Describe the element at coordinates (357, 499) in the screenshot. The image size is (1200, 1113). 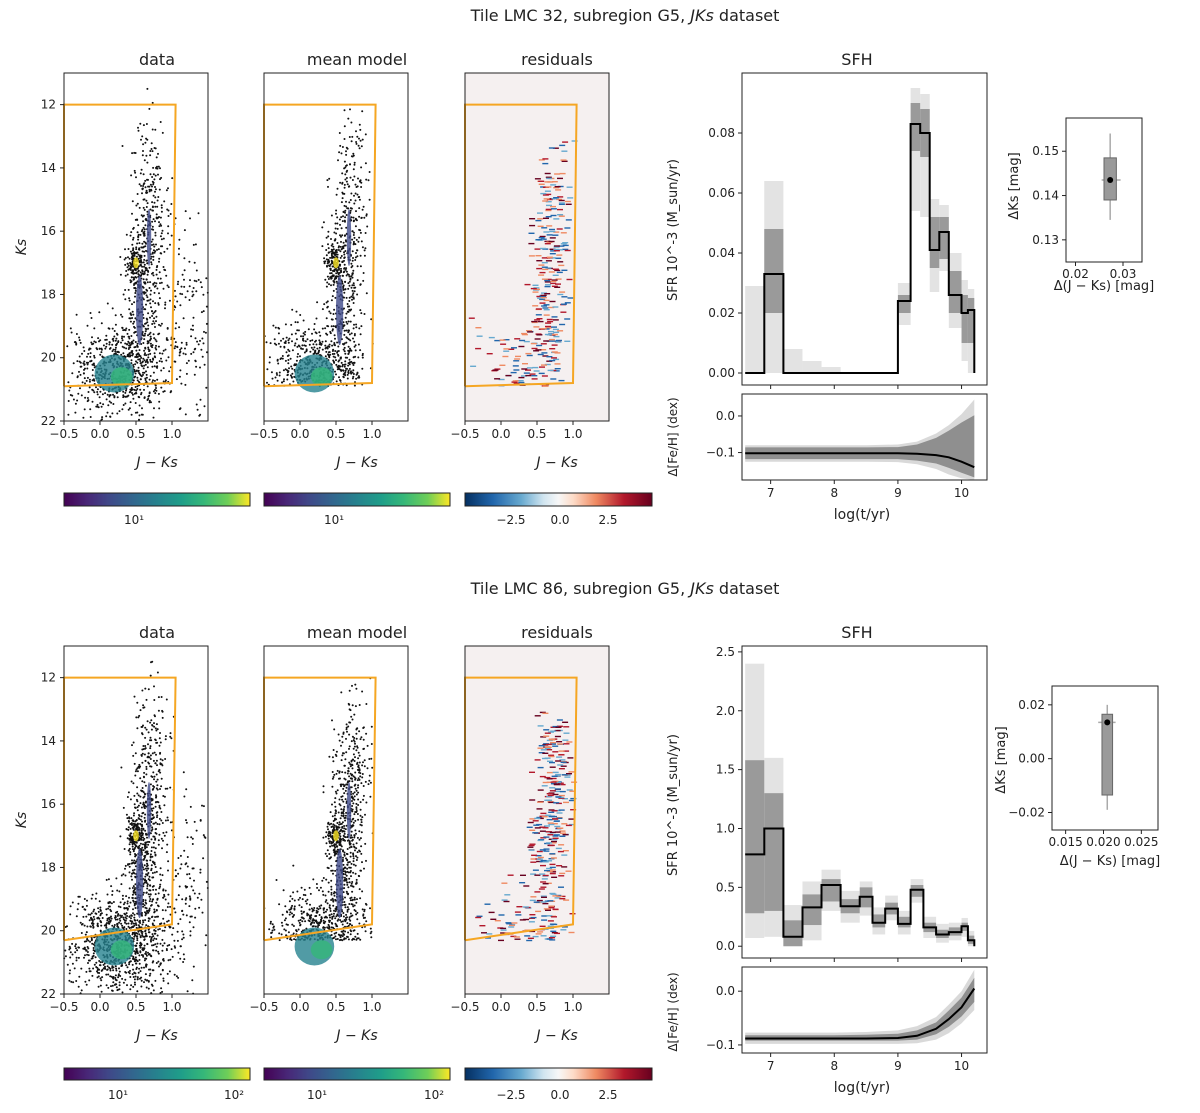
I see `colorbar-model-row1` at that location.